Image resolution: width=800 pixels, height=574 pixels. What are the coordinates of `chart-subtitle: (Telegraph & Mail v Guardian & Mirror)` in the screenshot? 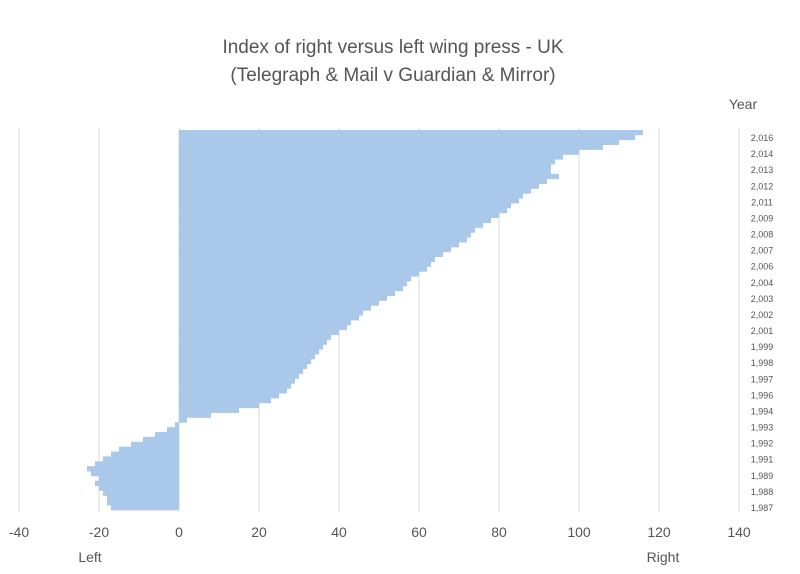 It's located at (392, 75).